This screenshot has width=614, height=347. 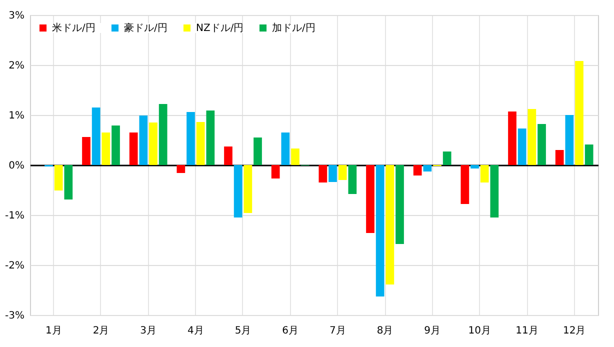 I want to click on x-tick-label: 4月, so click(x=195, y=331).